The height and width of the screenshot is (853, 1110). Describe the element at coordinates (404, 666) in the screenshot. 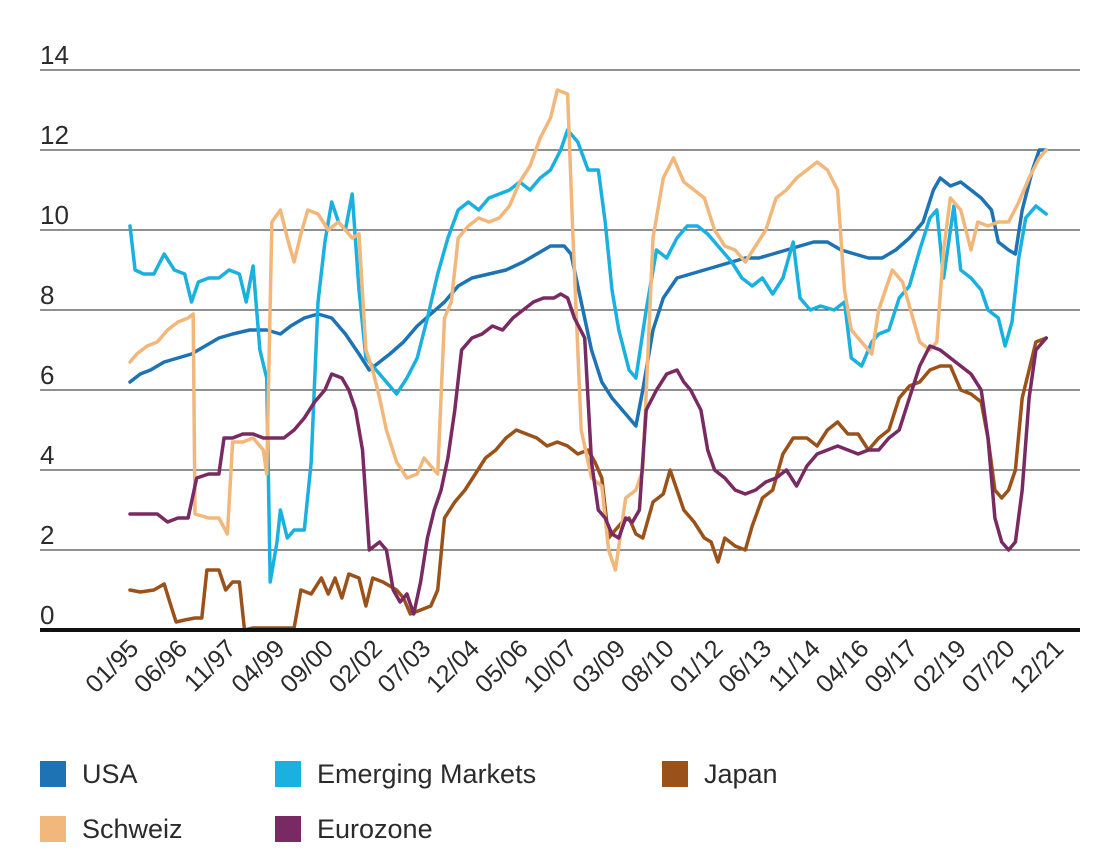

I see `x-tick-label: 07/03` at that location.